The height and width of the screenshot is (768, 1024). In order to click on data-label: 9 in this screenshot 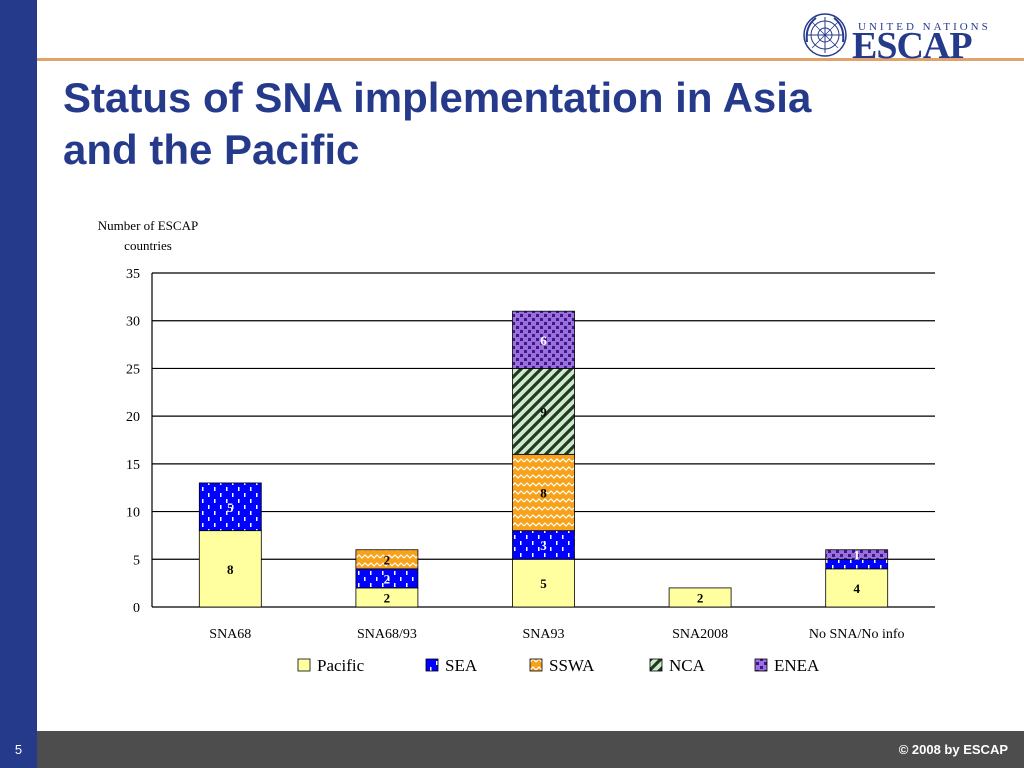, I will do `click(543, 411)`.